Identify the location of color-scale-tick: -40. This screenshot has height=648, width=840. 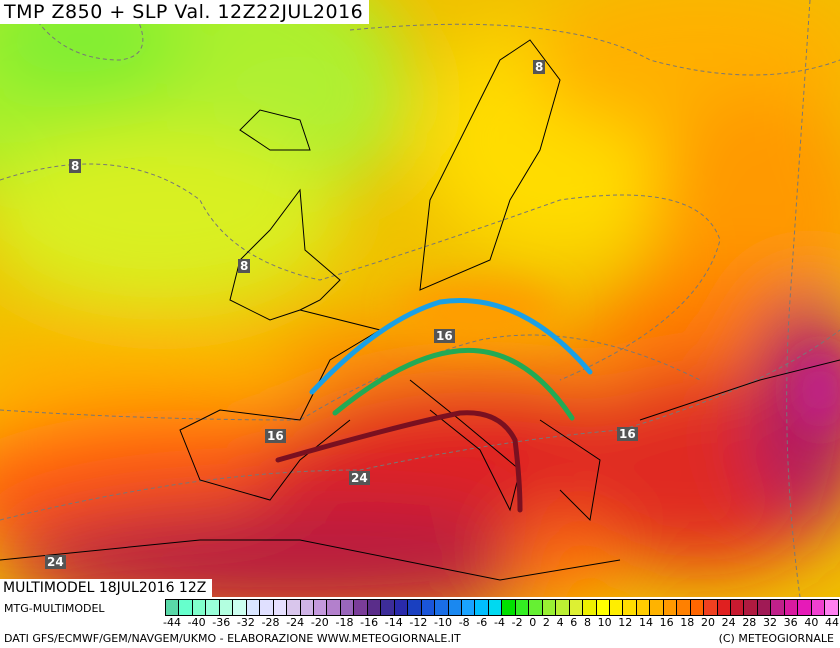
(196, 622).